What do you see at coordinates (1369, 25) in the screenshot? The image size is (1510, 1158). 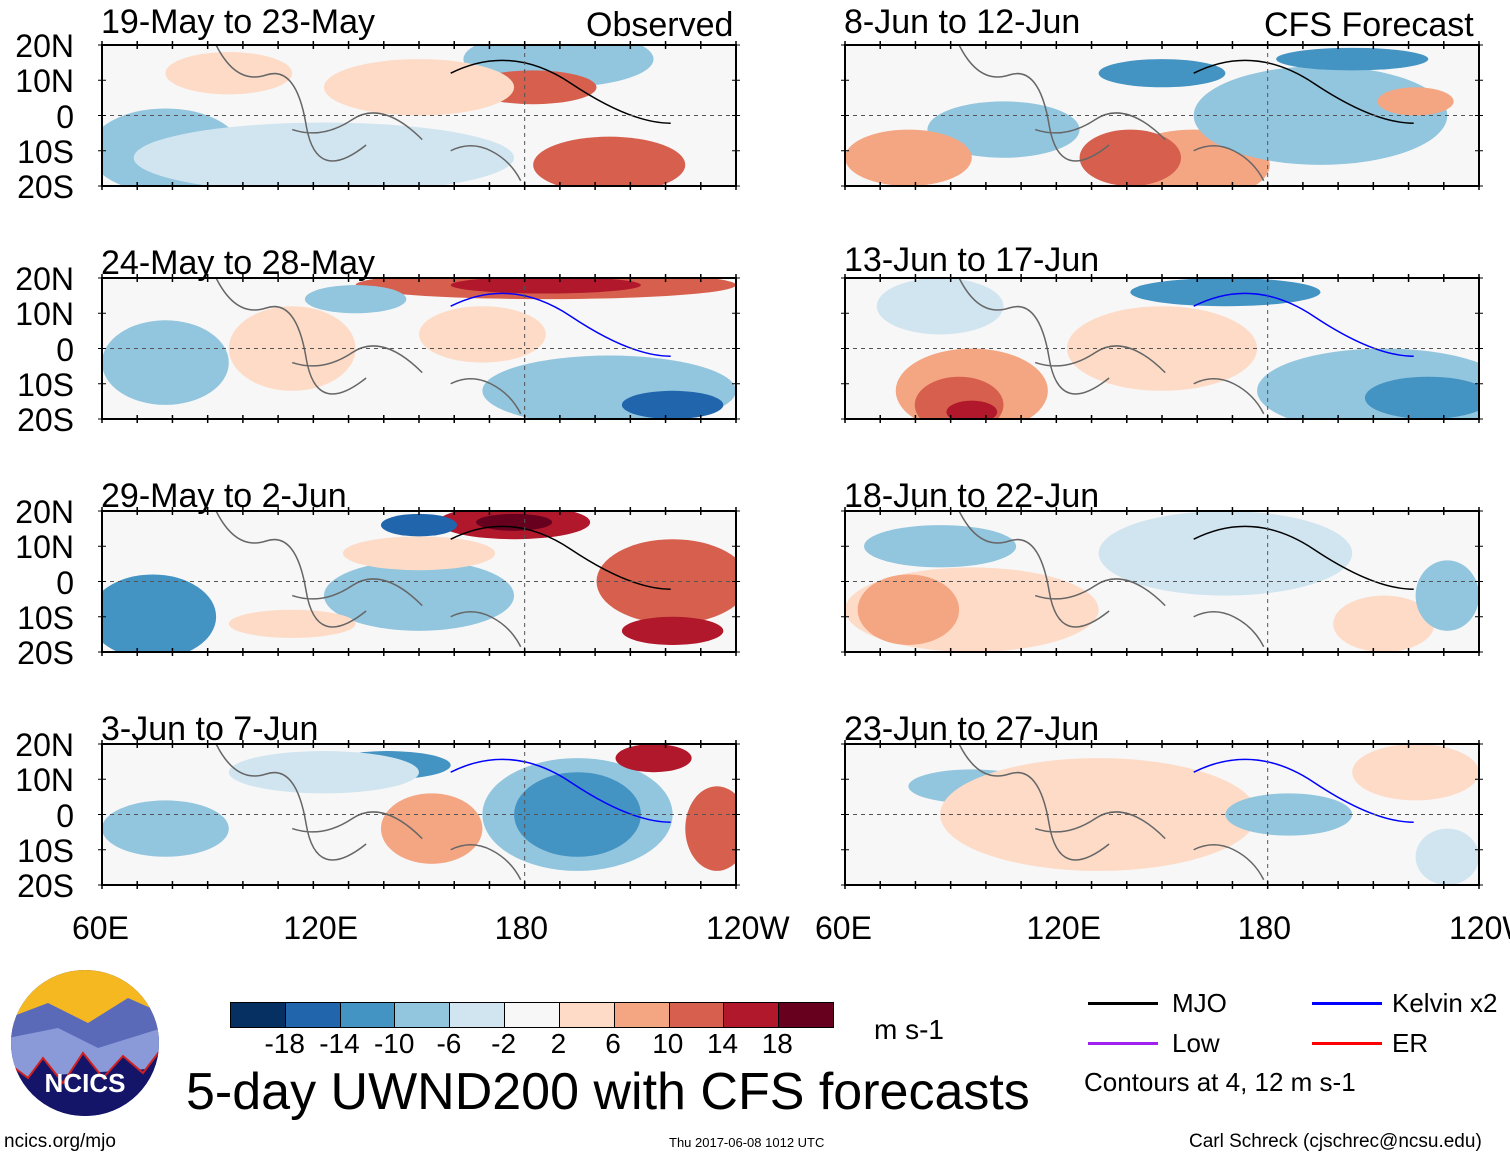 I see `forecast-label: CFS Forecast` at bounding box center [1369, 25].